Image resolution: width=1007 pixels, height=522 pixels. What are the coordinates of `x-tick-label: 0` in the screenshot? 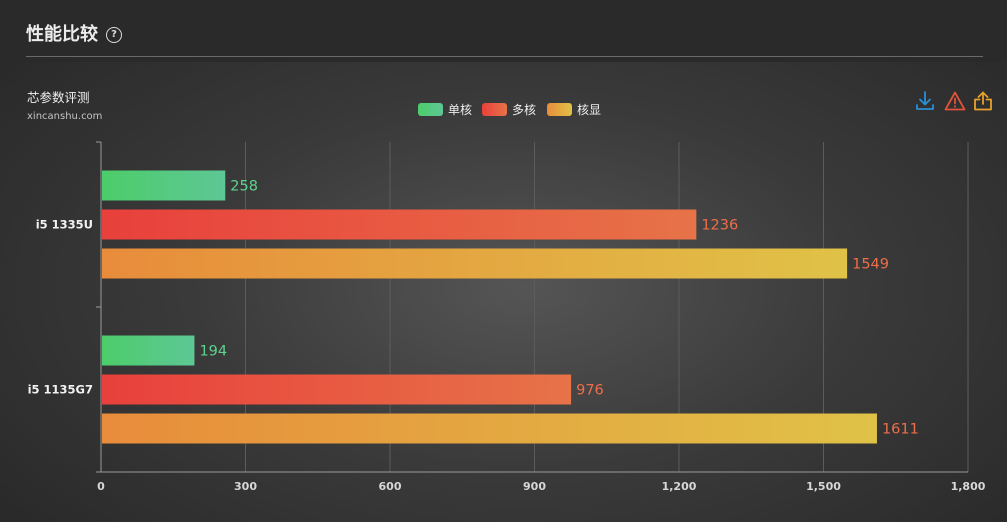 It's located at (101, 486).